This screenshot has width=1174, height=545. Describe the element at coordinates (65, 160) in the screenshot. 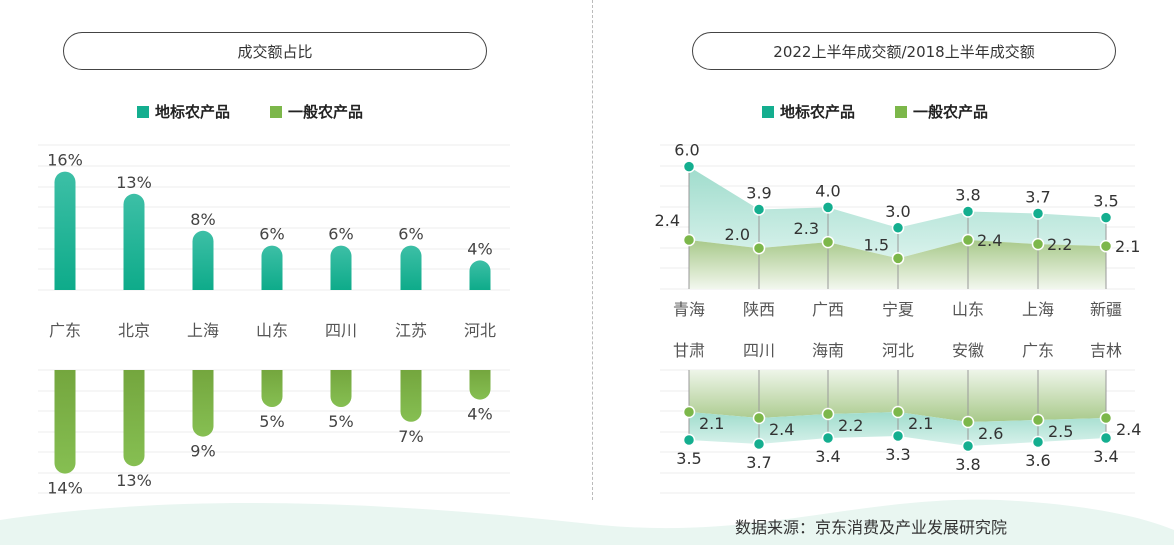

I see `bar-label: 16%` at that location.